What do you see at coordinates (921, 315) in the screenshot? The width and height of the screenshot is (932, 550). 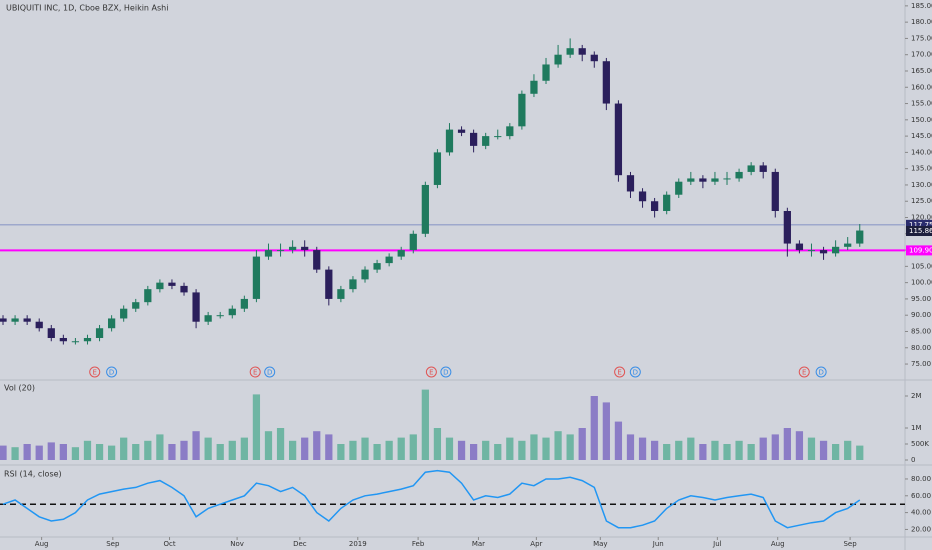 I see `y-tick-label: 90.00` at bounding box center [921, 315].